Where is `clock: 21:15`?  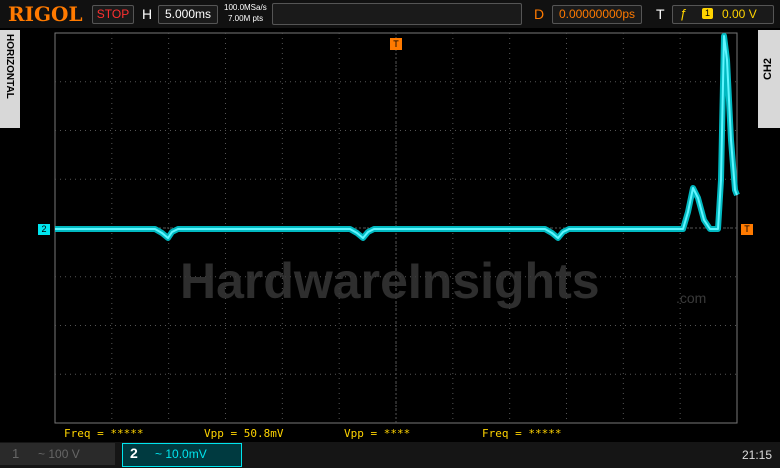
clock: 21:15 is located at coordinates (757, 455).